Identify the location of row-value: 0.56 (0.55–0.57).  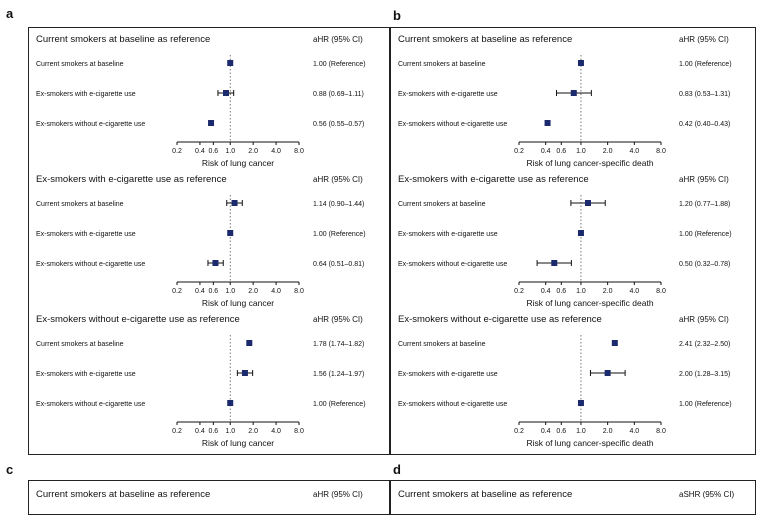
(338, 124).